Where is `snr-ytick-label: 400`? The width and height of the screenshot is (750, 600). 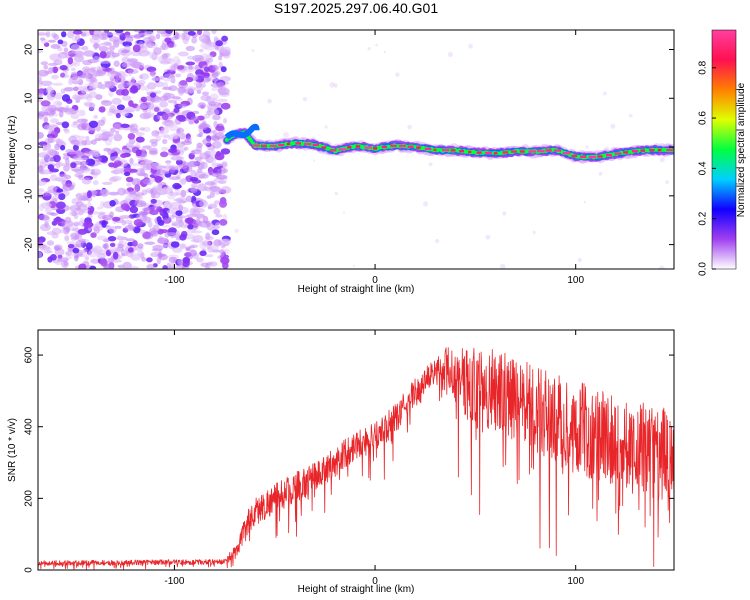 snr-ytick-label: 400 is located at coordinates (29, 426).